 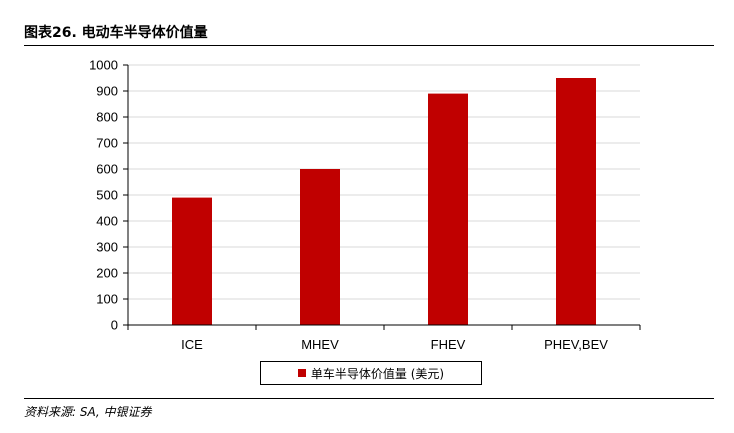 I want to click on y-tick-label: 500, so click(x=107, y=195).